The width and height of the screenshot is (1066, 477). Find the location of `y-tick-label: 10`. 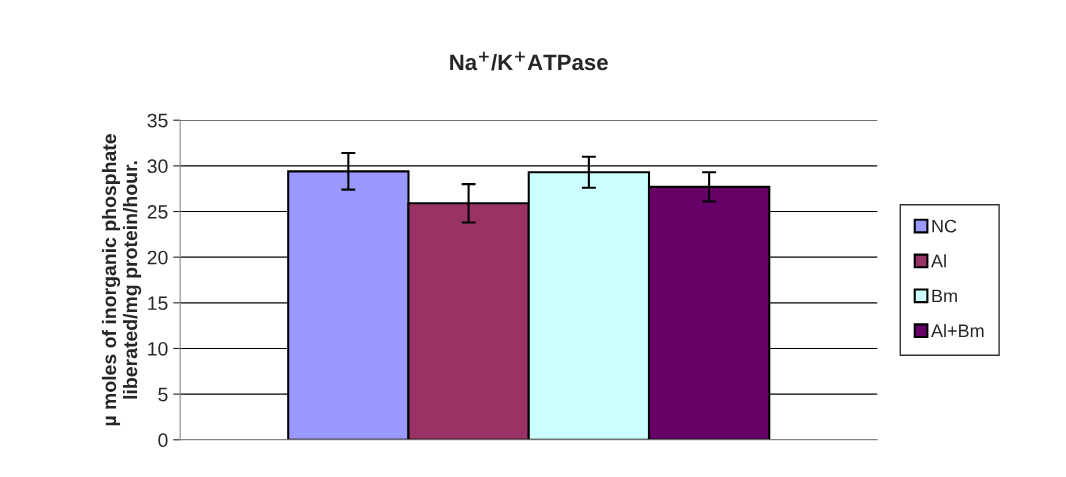

y-tick-label: 10 is located at coordinates (158, 348).